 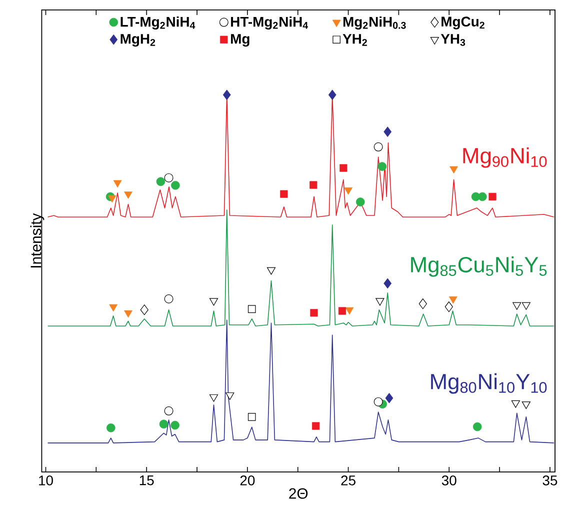 What do you see at coordinates (550, 480) in the screenshot?
I see `x-tick-label: 35` at bounding box center [550, 480].